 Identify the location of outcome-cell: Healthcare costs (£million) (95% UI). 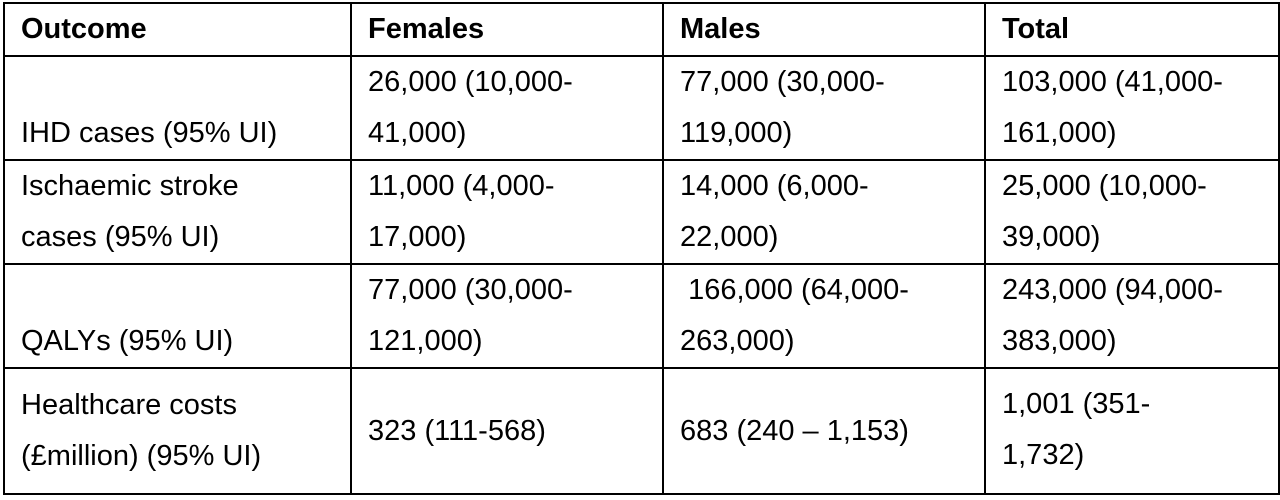
(177, 431).